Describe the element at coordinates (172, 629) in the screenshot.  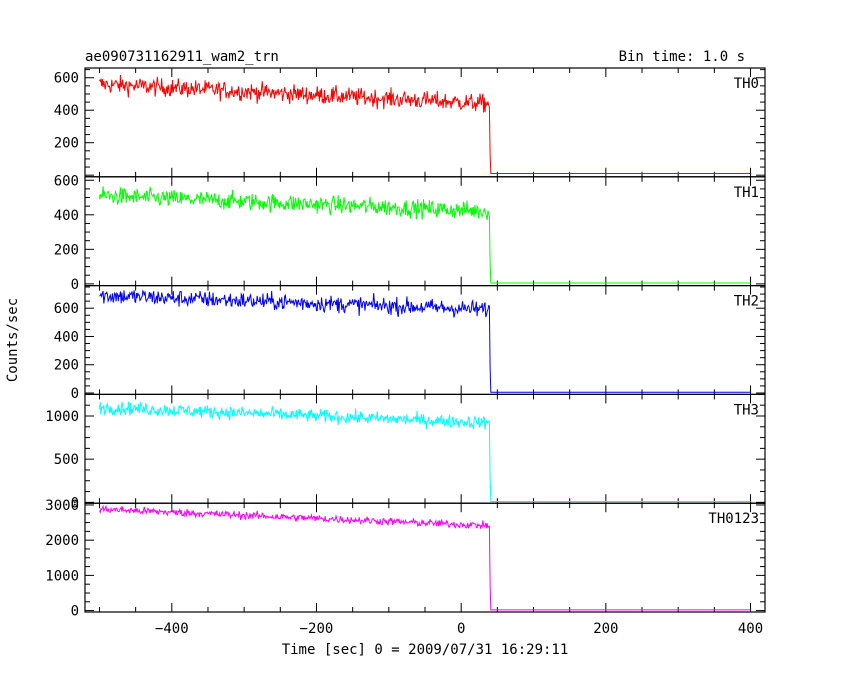
I see `x-tick-label: −400` at that location.